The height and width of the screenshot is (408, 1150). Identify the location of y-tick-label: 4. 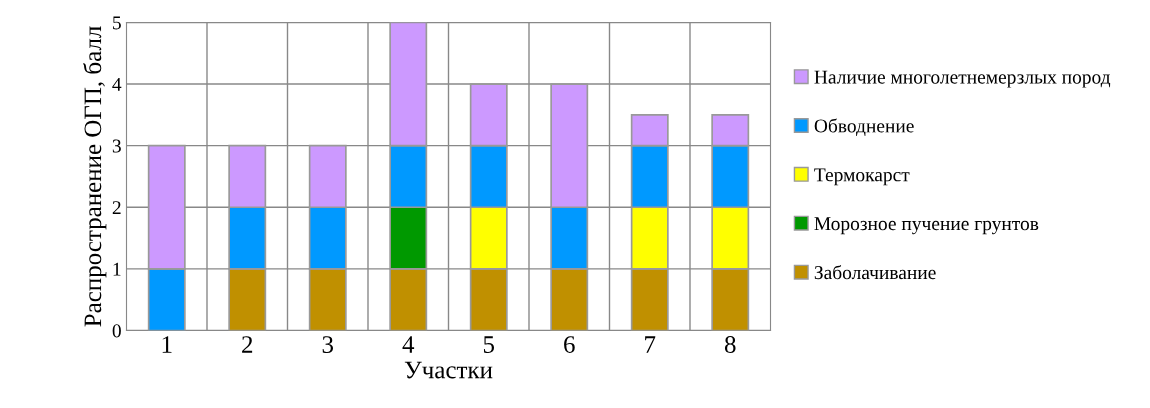
(117, 84).